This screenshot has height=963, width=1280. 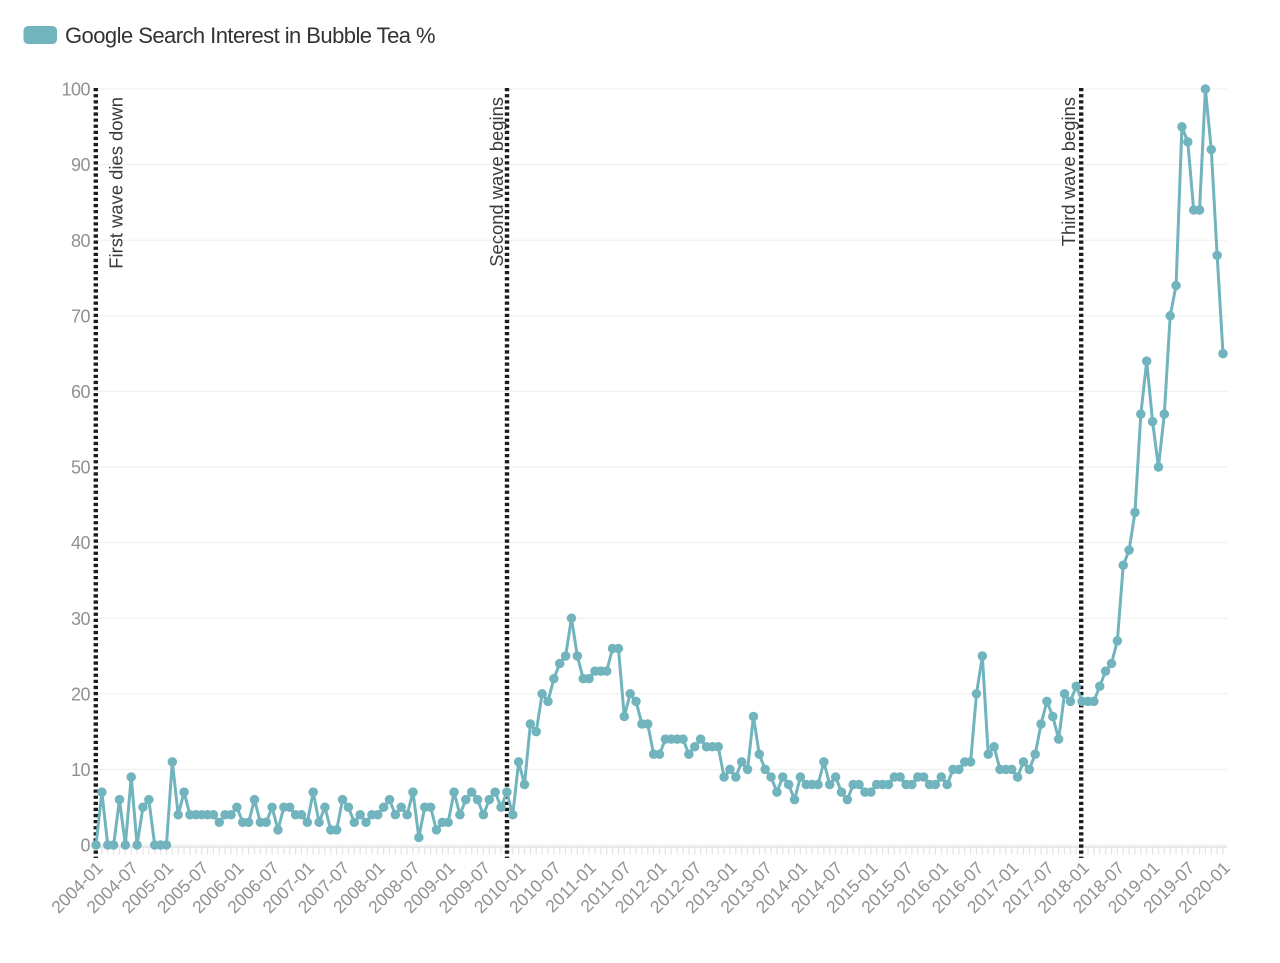 I want to click on svg-text:Google Search Interest in Bubb: Google Search Interest in Bubble Tea %, so click(x=250, y=35).